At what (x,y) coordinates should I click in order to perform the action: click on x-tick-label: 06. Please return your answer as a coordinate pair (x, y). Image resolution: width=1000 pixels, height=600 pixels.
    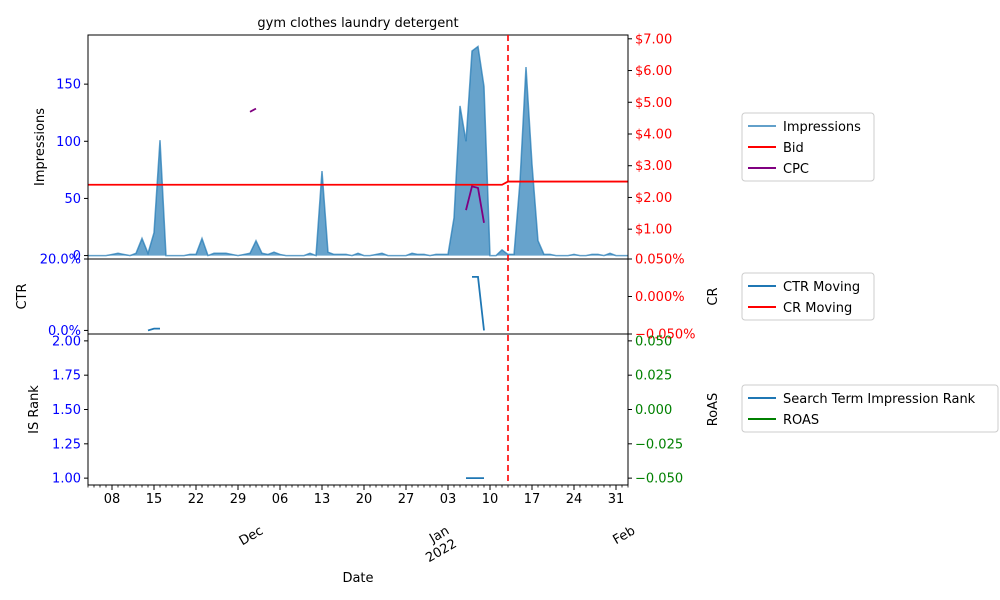
    Looking at the image, I should click on (280, 499).